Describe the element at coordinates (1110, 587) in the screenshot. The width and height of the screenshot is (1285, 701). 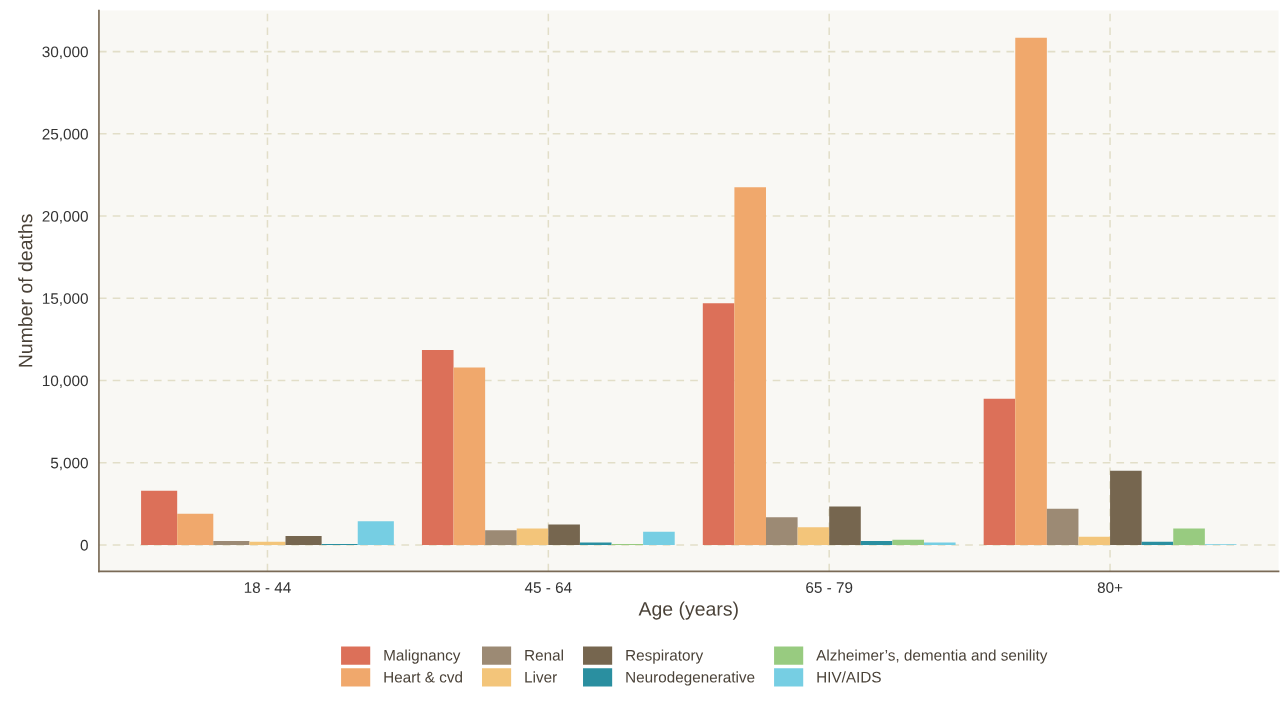
I see `x-tick-label: 80+` at that location.